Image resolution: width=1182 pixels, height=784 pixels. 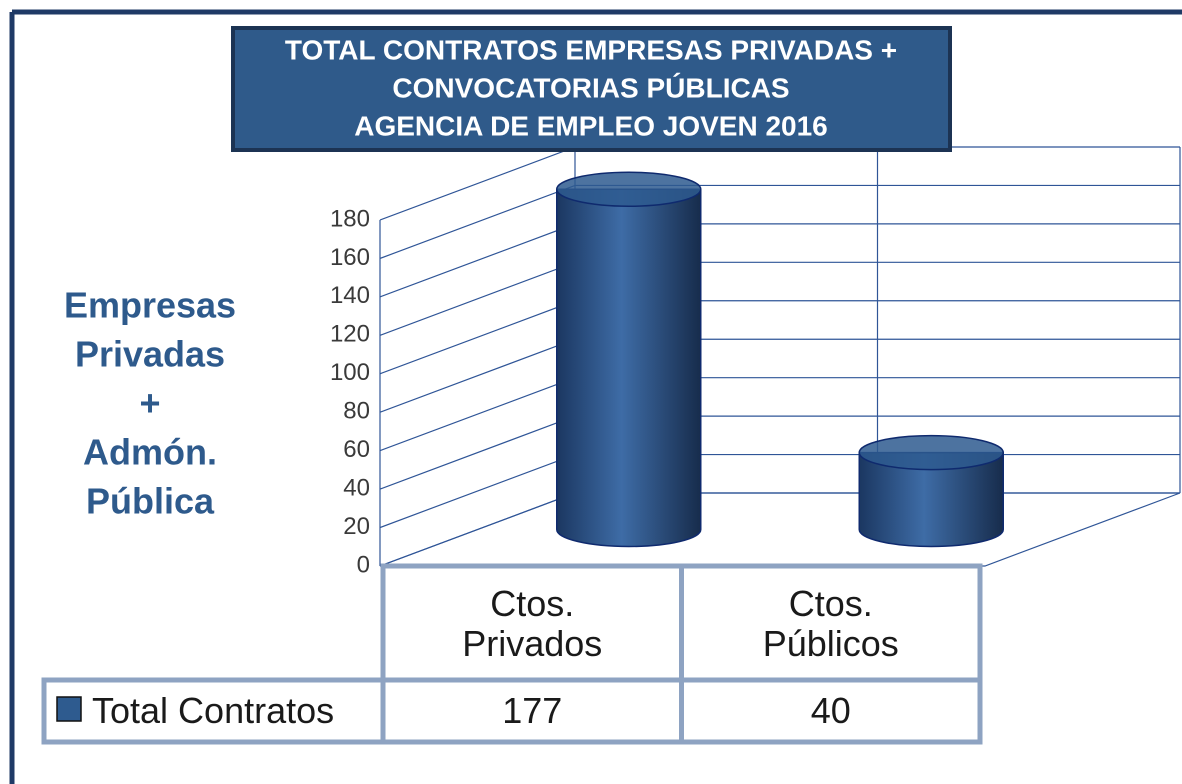 What do you see at coordinates (830, 623) in the screenshot?
I see `x-tick-label: Ctos. Públicos` at bounding box center [830, 623].